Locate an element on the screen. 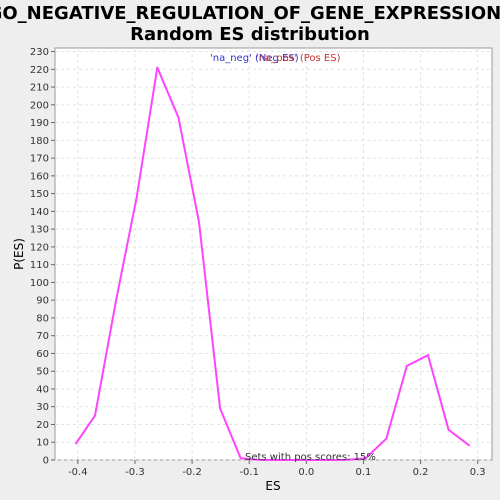  x-tick-label: 0.3 is located at coordinates (478, 472).